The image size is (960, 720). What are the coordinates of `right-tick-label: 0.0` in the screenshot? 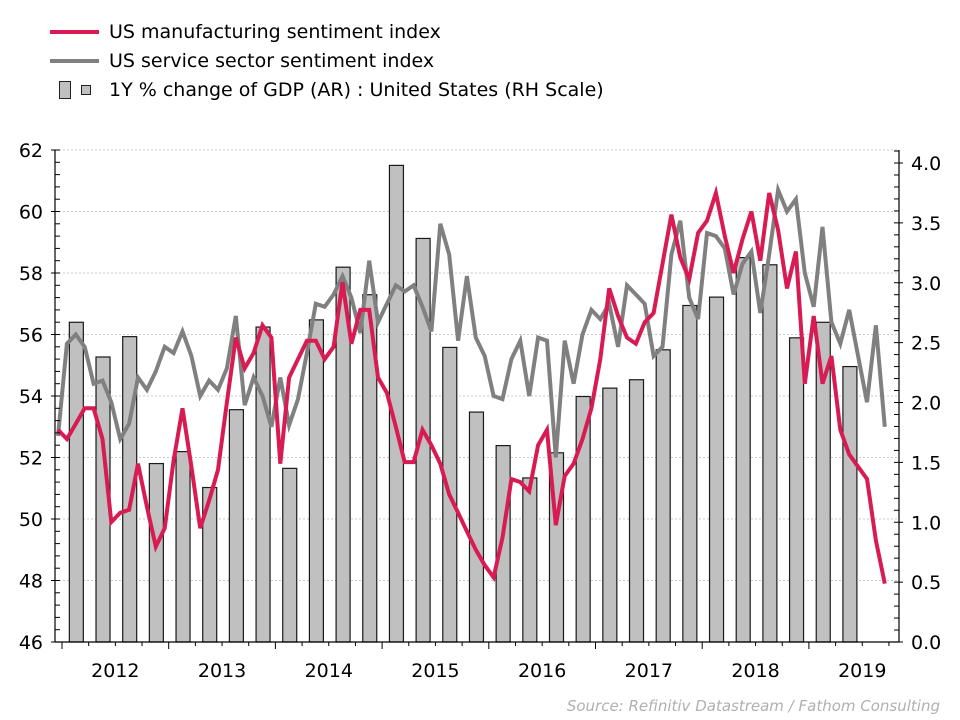 It's located at (926, 643).